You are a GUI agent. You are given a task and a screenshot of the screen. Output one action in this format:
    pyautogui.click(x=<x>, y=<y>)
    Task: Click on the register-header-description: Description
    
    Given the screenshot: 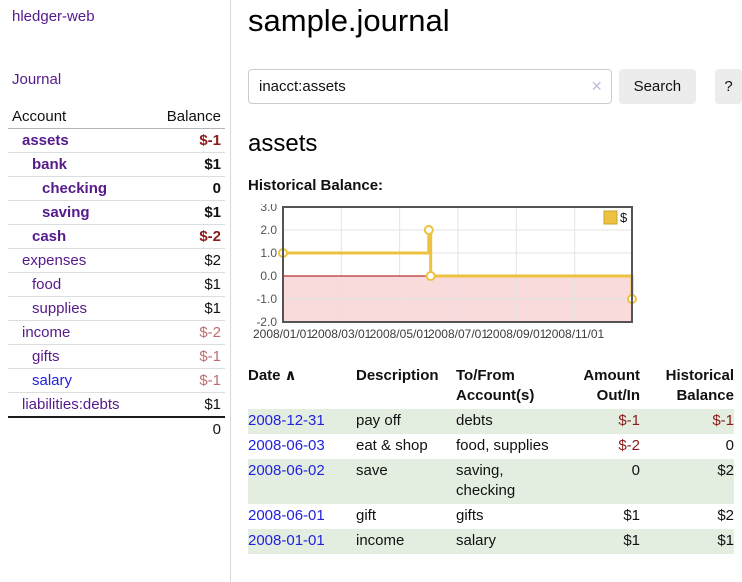 What is the action you would take?
    pyautogui.click(x=397, y=375)
    